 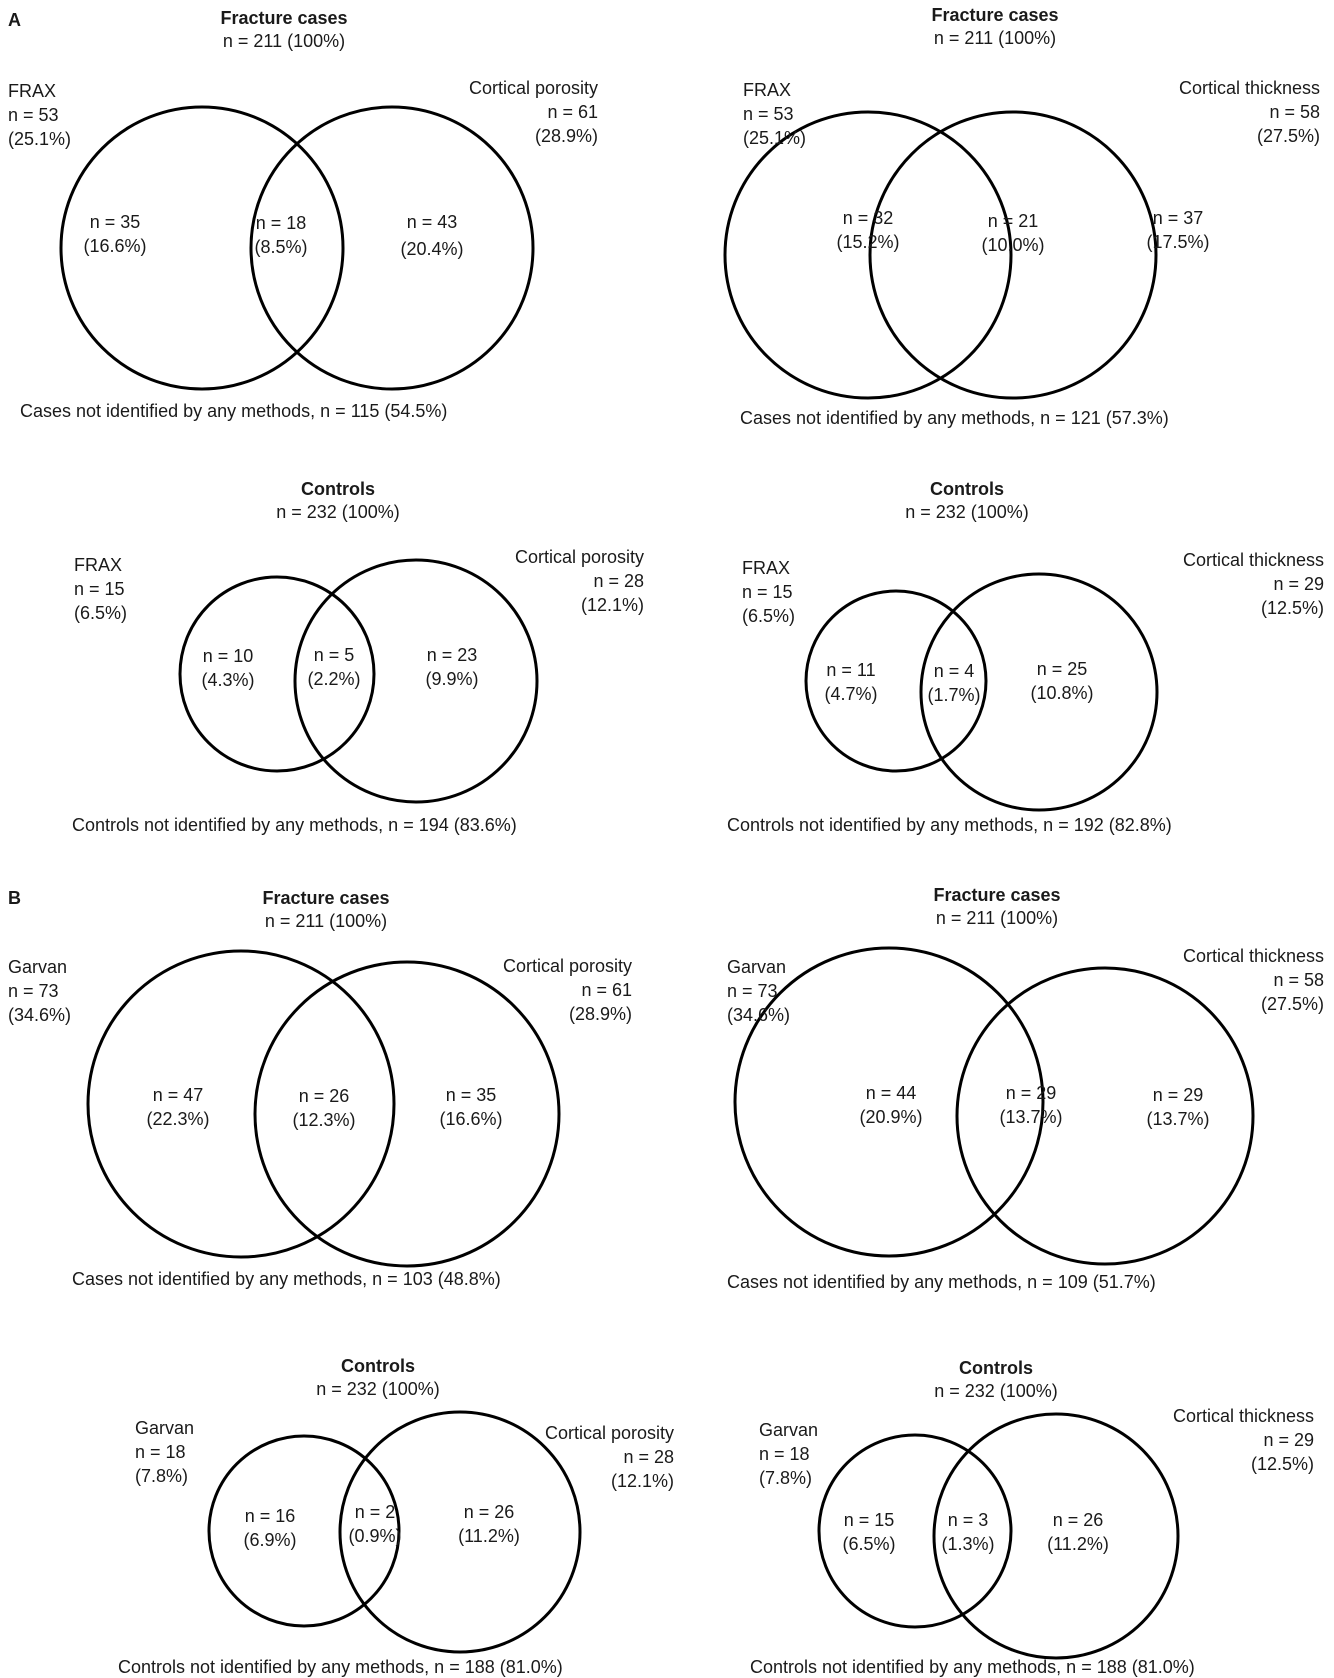 I want to click on overlap-percent: (10.0%), so click(x=1012, y=245).